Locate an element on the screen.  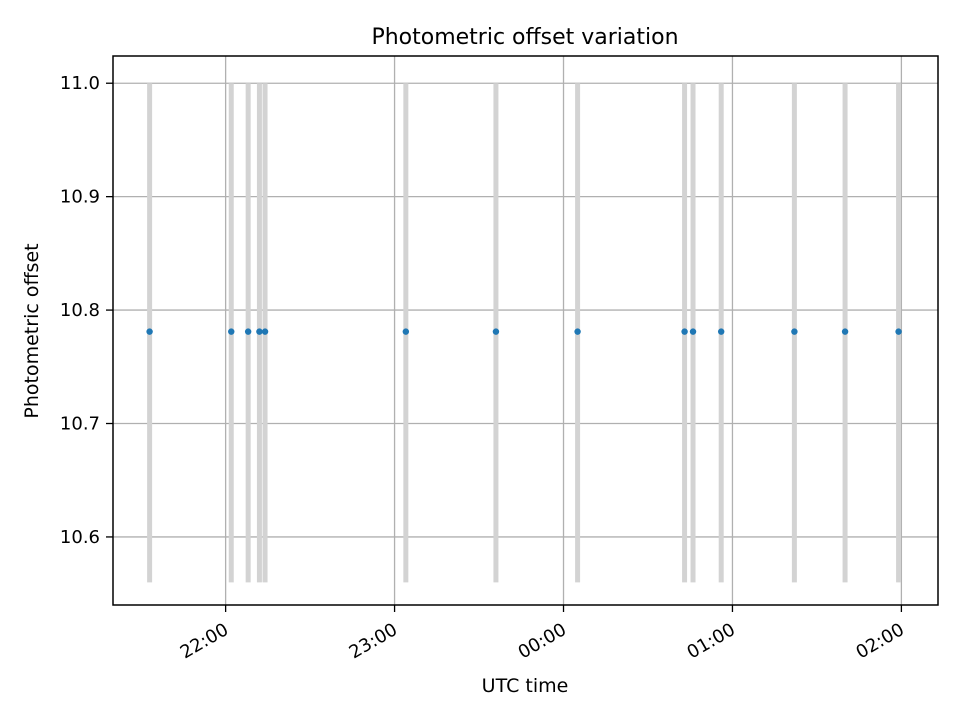
y-tick-label: 10.9 is located at coordinates (80, 197).